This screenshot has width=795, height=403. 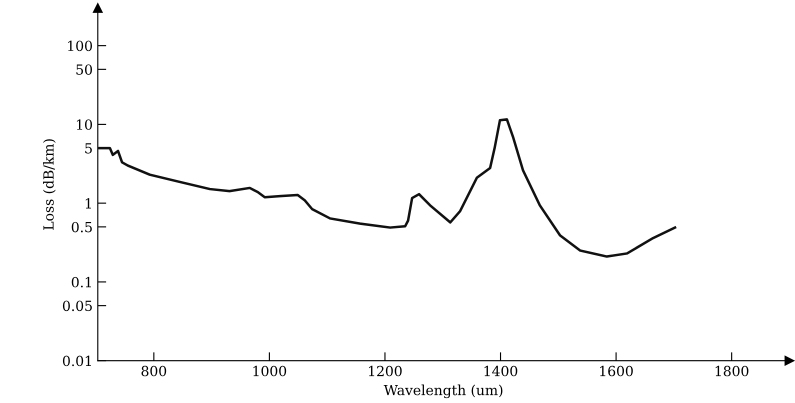 What do you see at coordinates (154, 371) in the screenshot?
I see `x-tick-label: 800` at bounding box center [154, 371].